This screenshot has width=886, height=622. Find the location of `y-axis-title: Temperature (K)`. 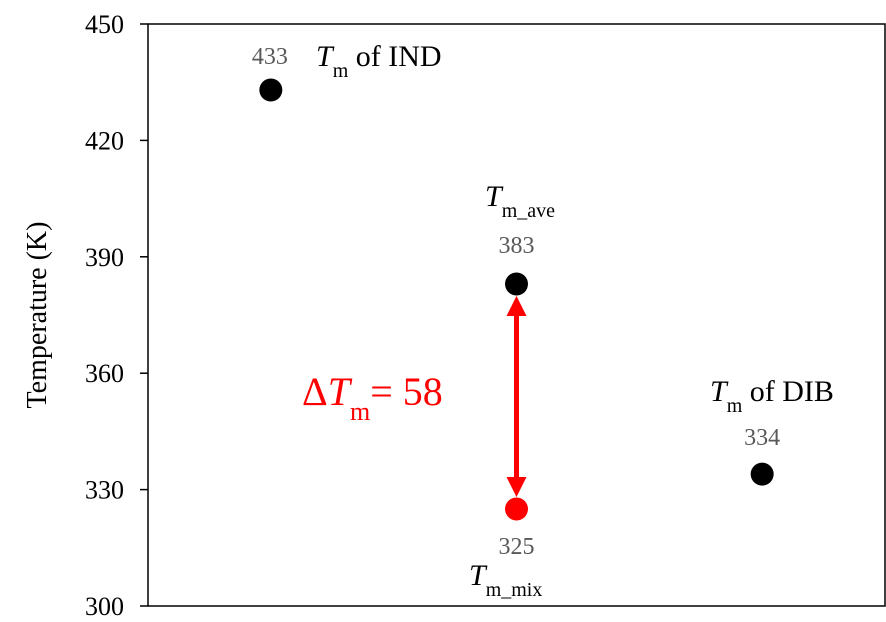

y-axis-title: Temperature (K) is located at coordinates (37, 315).